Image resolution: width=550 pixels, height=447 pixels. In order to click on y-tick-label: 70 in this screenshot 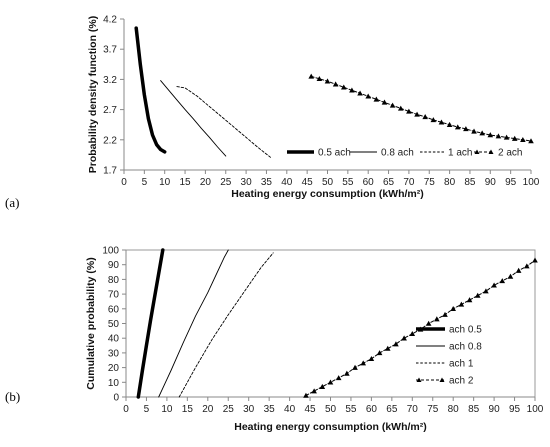, I will do `click(114, 295)`.